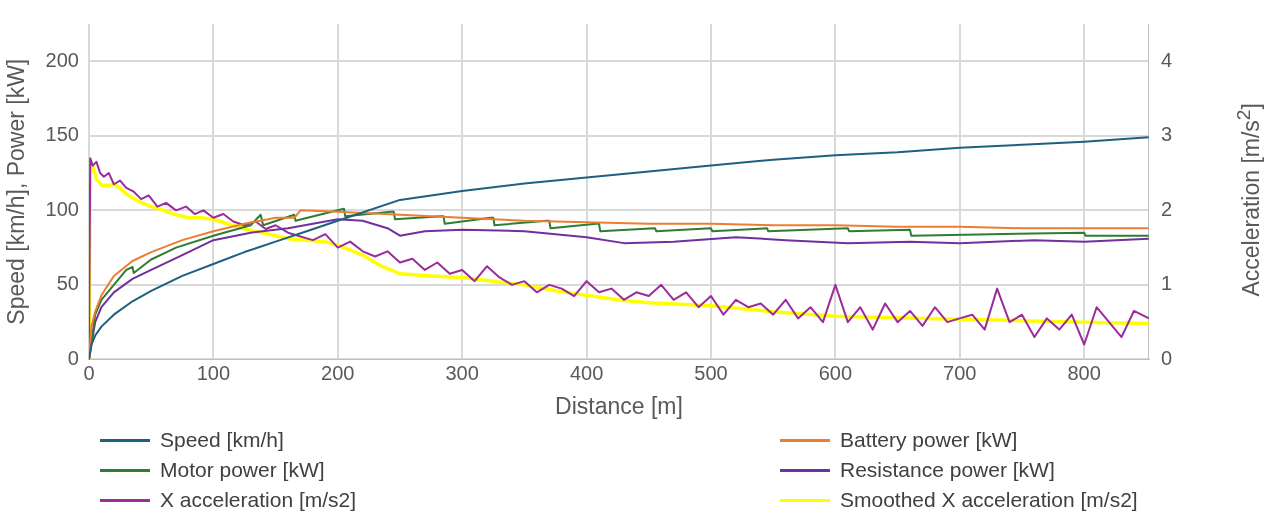 The width and height of the screenshot is (1269, 528). What do you see at coordinates (1166, 134) in the screenshot?
I see `y2-tick-label: 3` at bounding box center [1166, 134].